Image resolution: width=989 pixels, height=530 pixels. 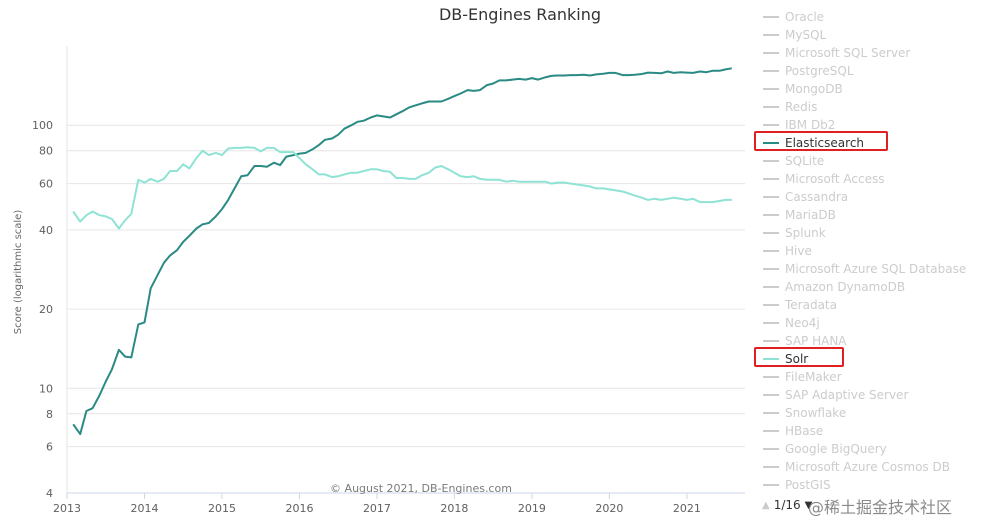 I want to click on legend-item-sap-adaptive-server: SAP Adaptive Server, so click(x=874, y=395).